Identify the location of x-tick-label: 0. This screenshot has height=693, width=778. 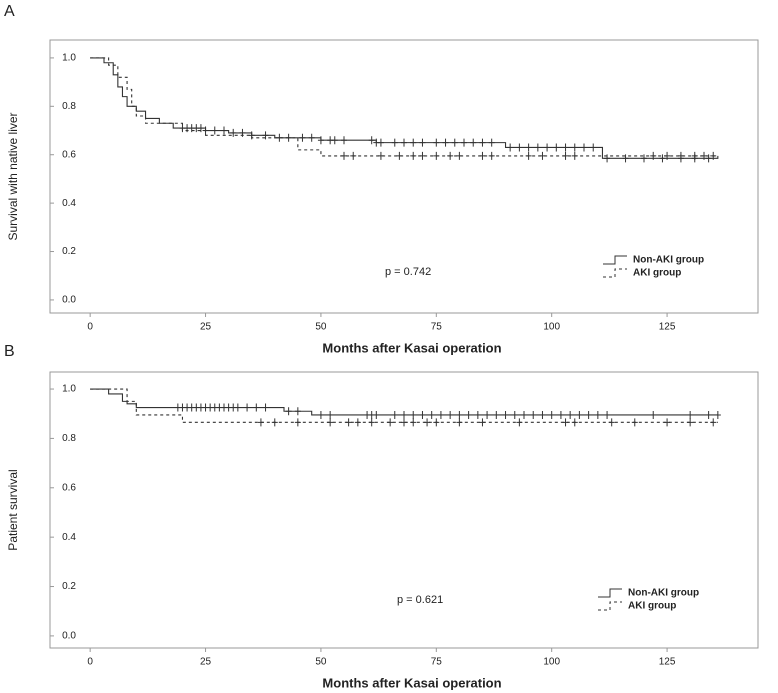
(90, 662).